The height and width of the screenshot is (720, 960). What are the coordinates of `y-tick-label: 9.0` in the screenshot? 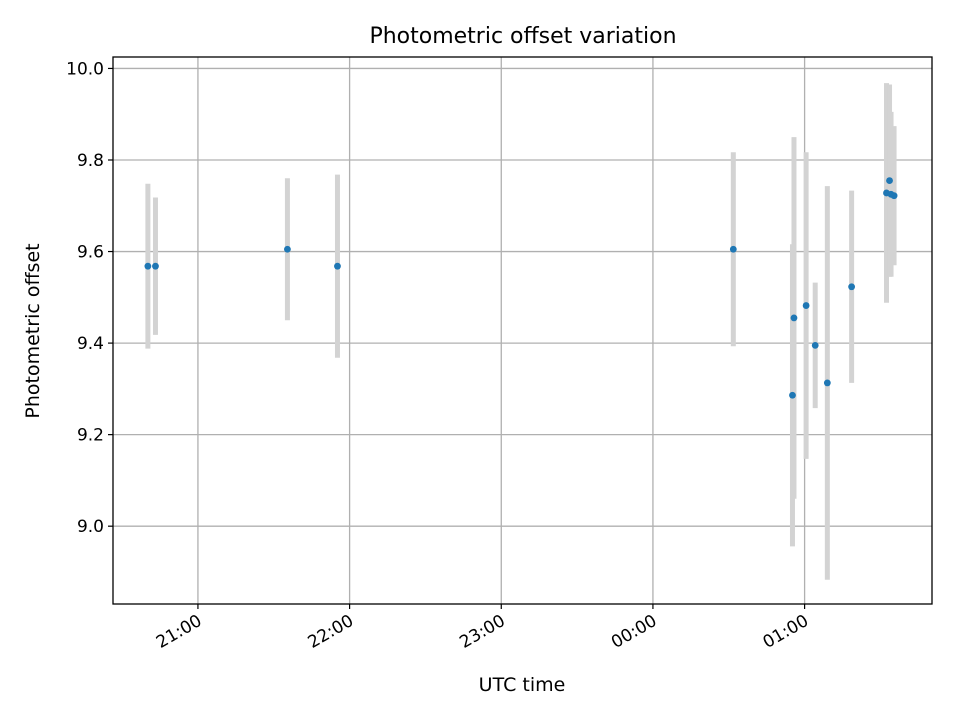 It's located at (90, 527).